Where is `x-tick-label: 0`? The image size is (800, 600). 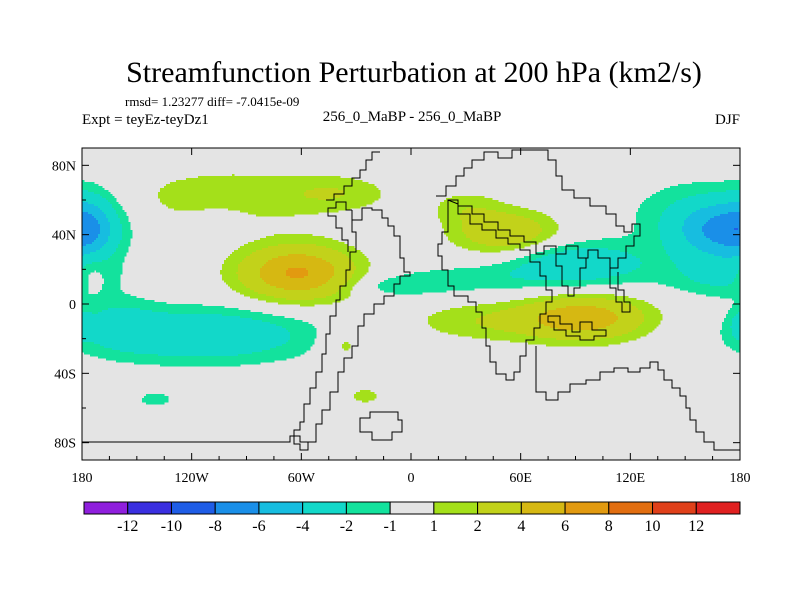
x-tick-label: 0 is located at coordinates (411, 478).